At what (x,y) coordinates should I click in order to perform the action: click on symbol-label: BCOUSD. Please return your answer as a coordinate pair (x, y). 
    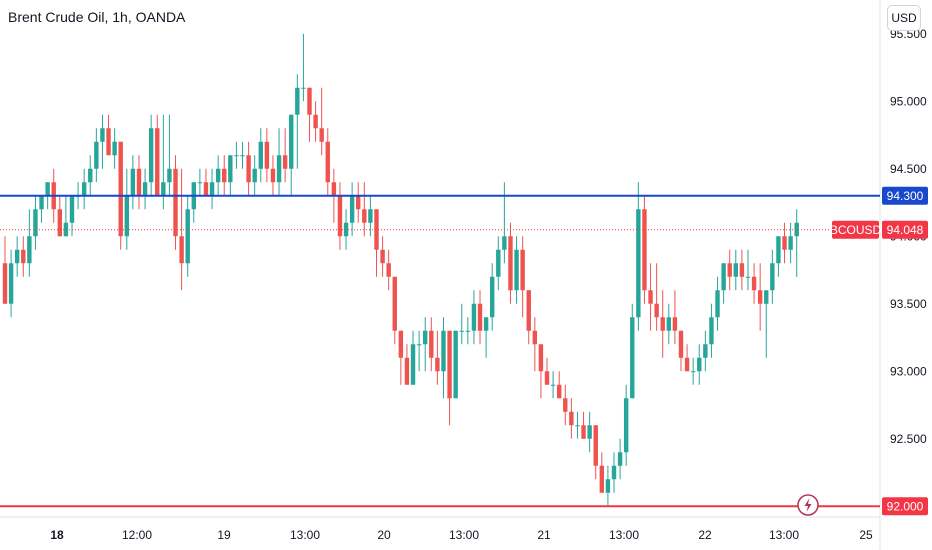
    Looking at the image, I should click on (856, 230).